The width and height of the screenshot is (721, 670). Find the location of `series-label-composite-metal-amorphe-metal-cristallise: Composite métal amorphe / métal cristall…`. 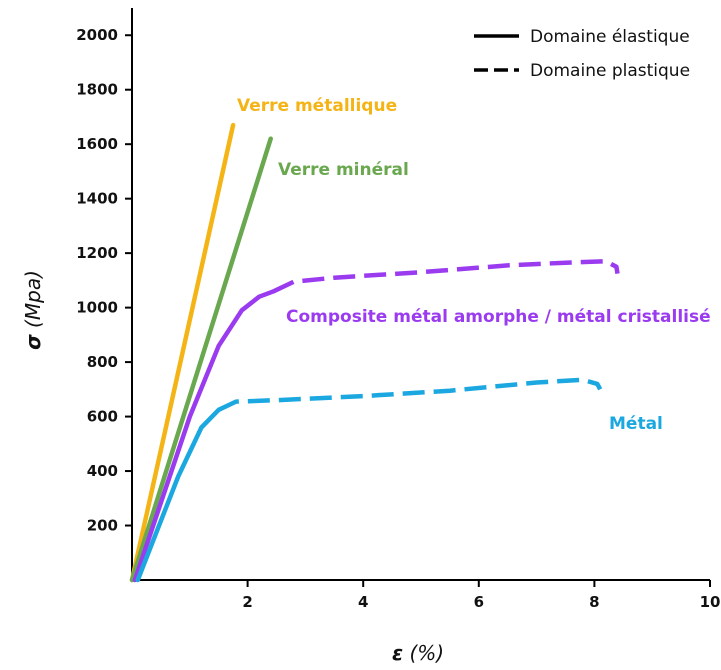

series-label-composite-metal-amorphe-metal-cristallise: Composite métal amorphe / métal cristall… is located at coordinates (498, 317).